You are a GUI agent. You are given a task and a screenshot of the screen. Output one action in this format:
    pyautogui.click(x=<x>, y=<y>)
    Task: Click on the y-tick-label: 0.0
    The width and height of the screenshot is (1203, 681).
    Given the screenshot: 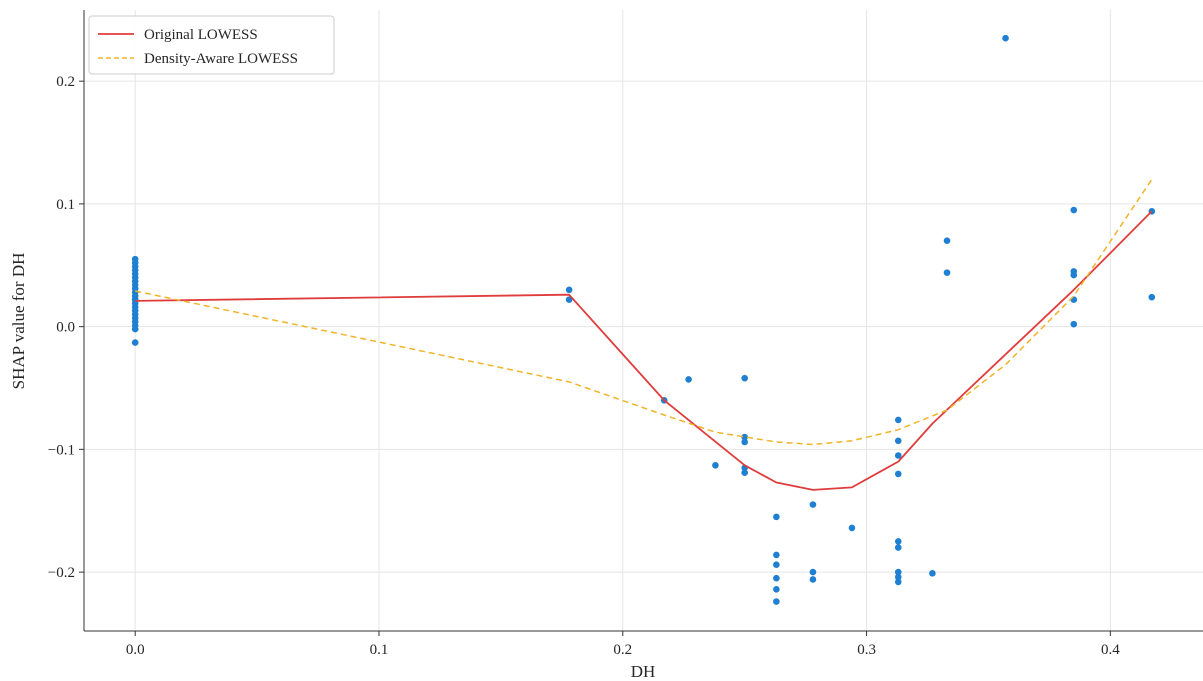 What is the action you would take?
    pyautogui.click(x=65, y=328)
    